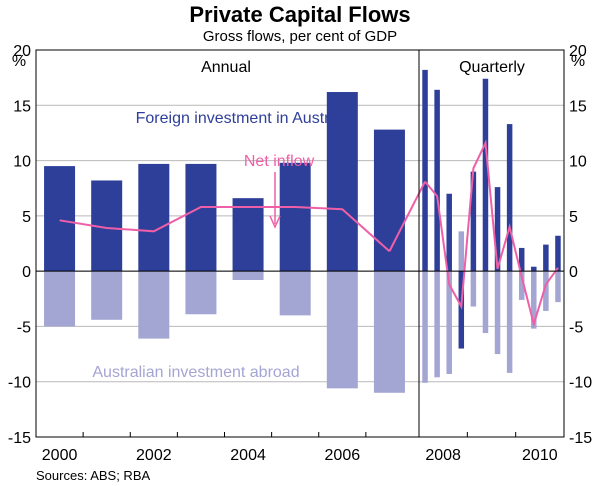 The height and width of the screenshot is (486, 600). Describe the element at coordinates (24, 327) in the screenshot. I see `y-tick-label-left: -5` at that location.